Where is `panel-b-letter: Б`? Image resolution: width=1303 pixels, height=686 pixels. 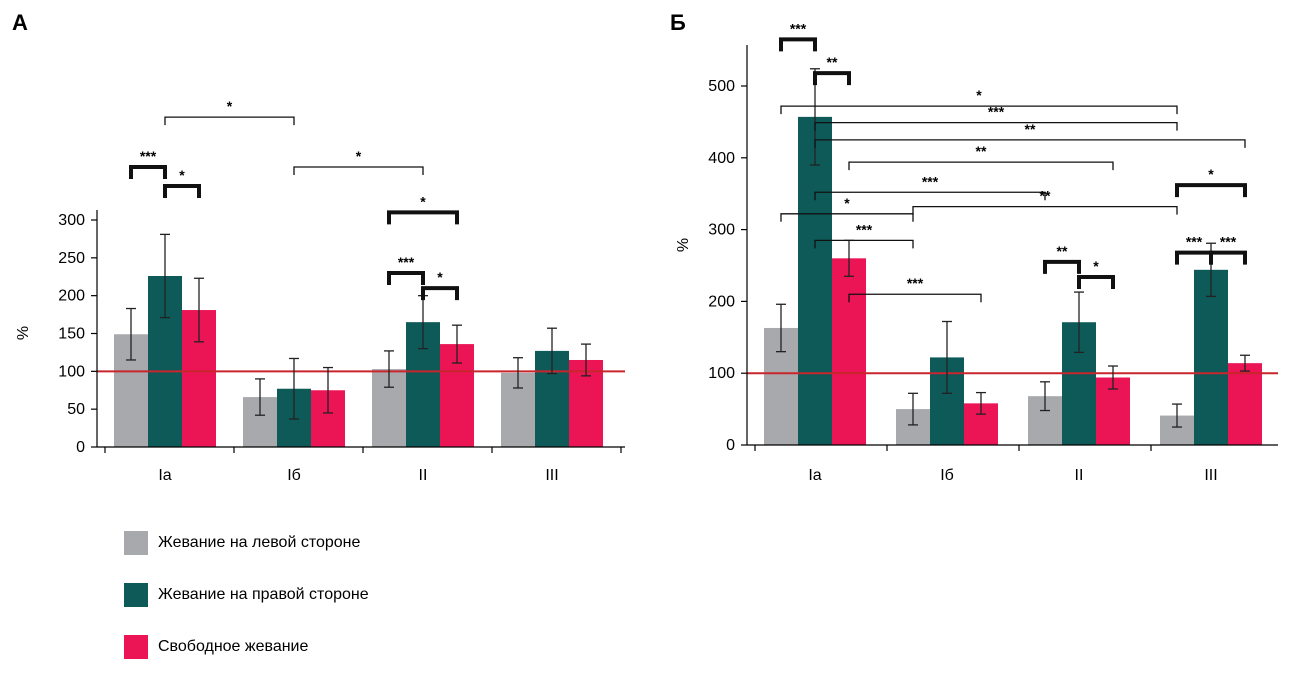 panel-b-letter: Б is located at coordinates (678, 22).